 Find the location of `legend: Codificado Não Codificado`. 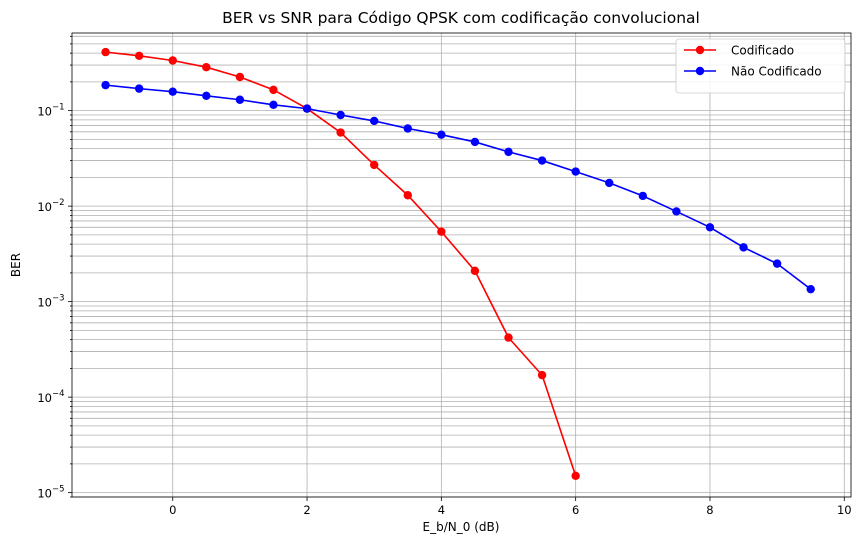

legend: Codificado Não Codificado is located at coordinates (760, 66).